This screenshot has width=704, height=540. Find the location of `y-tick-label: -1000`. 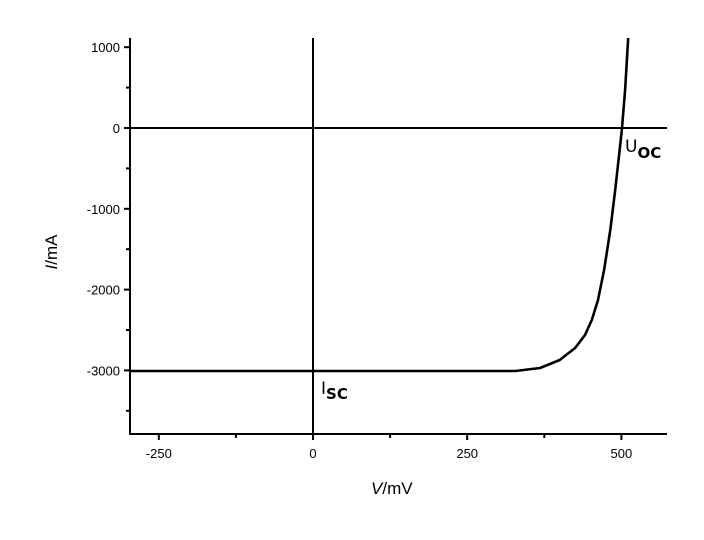

y-tick-label: -1000 is located at coordinates (103, 209).